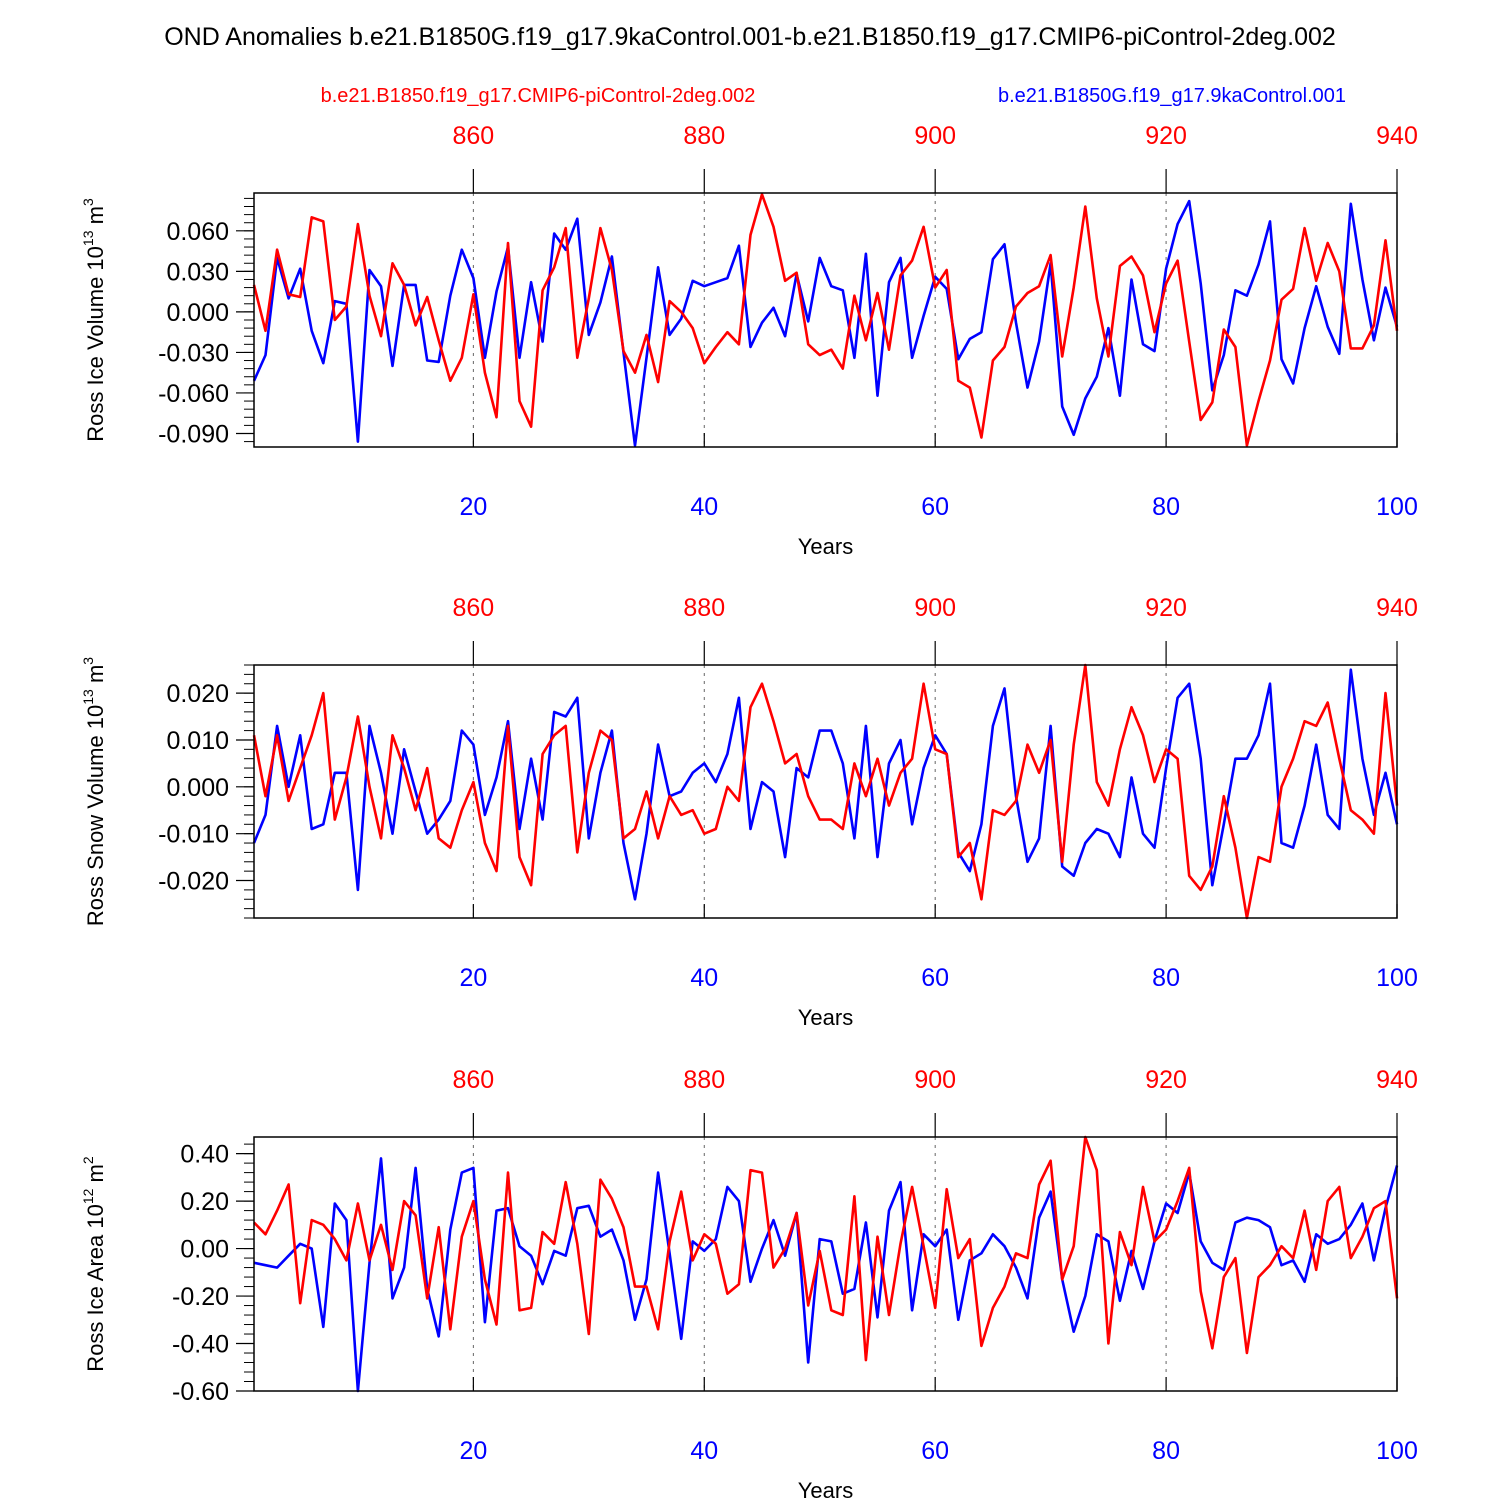 Image resolution: width=1500 pixels, height=1500 pixels. What do you see at coordinates (193, 835) in the screenshot?
I see `y-tick-label: -0.010` at bounding box center [193, 835].